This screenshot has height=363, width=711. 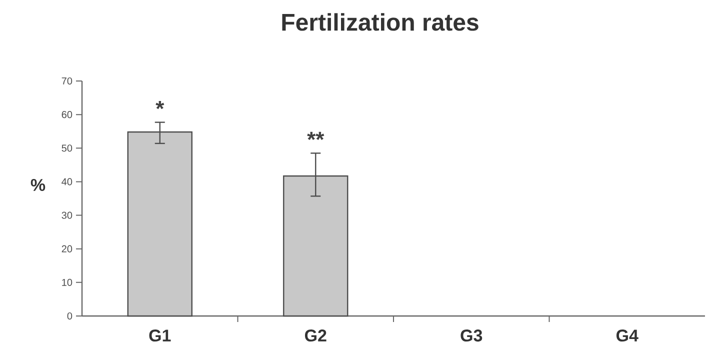 What do you see at coordinates (67, 148) in the screenshot?
I see `y-tick-label: 50` at bounding box center [67, 148].